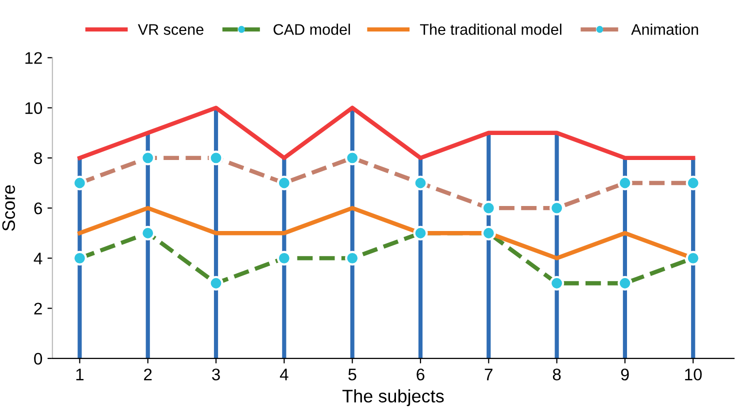  What do you see at coordinates (38, 208) in the screenshot?
I see `y-tick-label: 6` at bounding box center [38, 208].